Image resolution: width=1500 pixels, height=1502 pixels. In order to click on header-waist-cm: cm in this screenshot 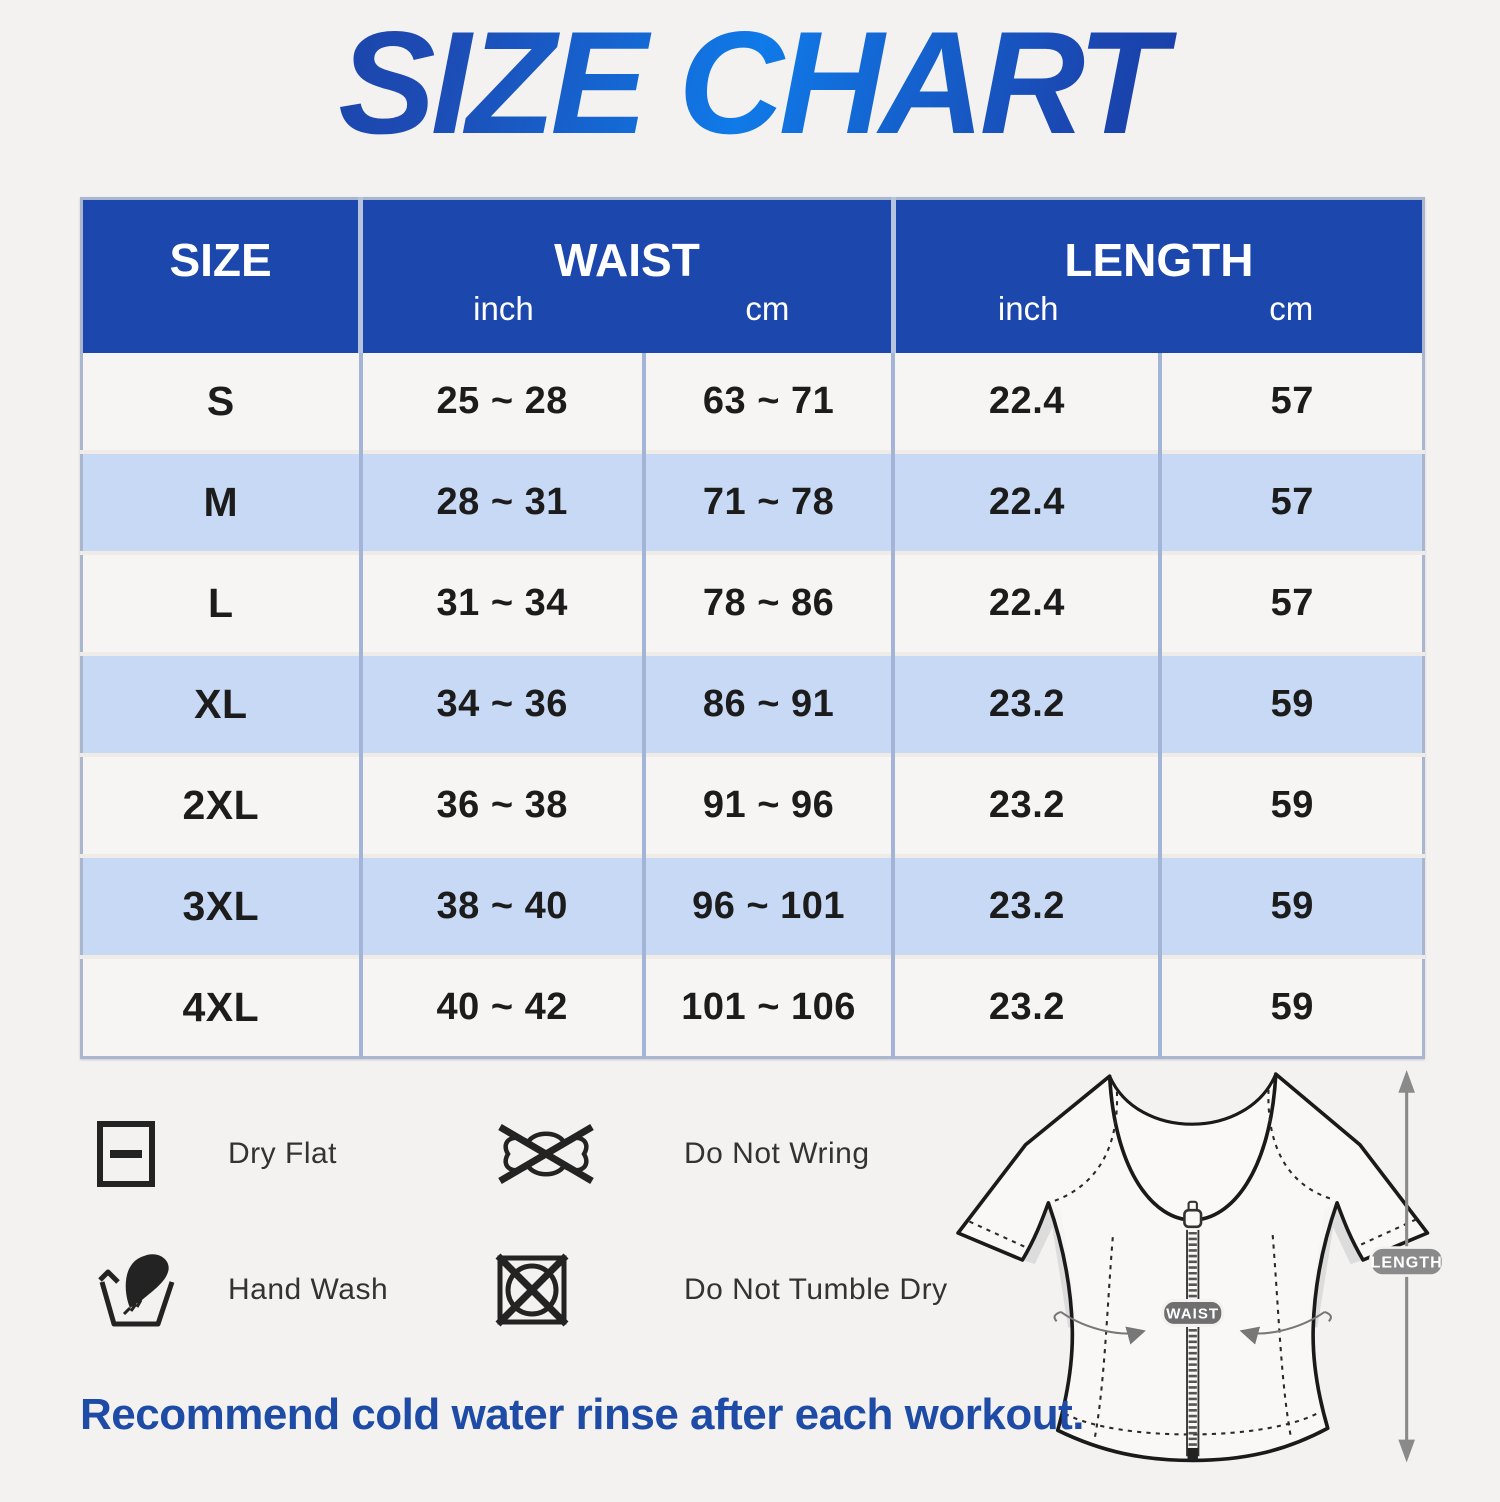, I will do `click(768, 321)`.